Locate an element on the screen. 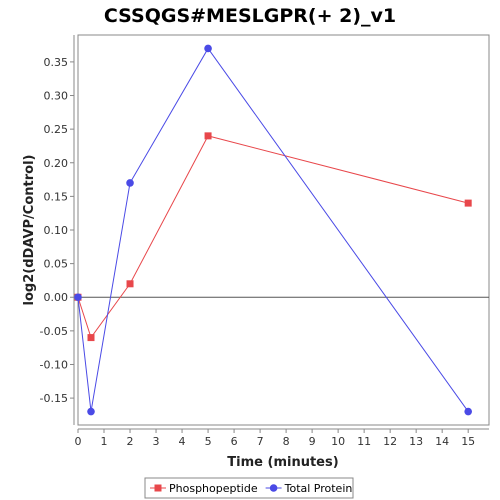 The height and width of the screenshot is (500, 500). x-axis: 0 1 2 3 4 5 6 7 8 9 10 11 12 13 14 15 is located at coordinates (282, 438).